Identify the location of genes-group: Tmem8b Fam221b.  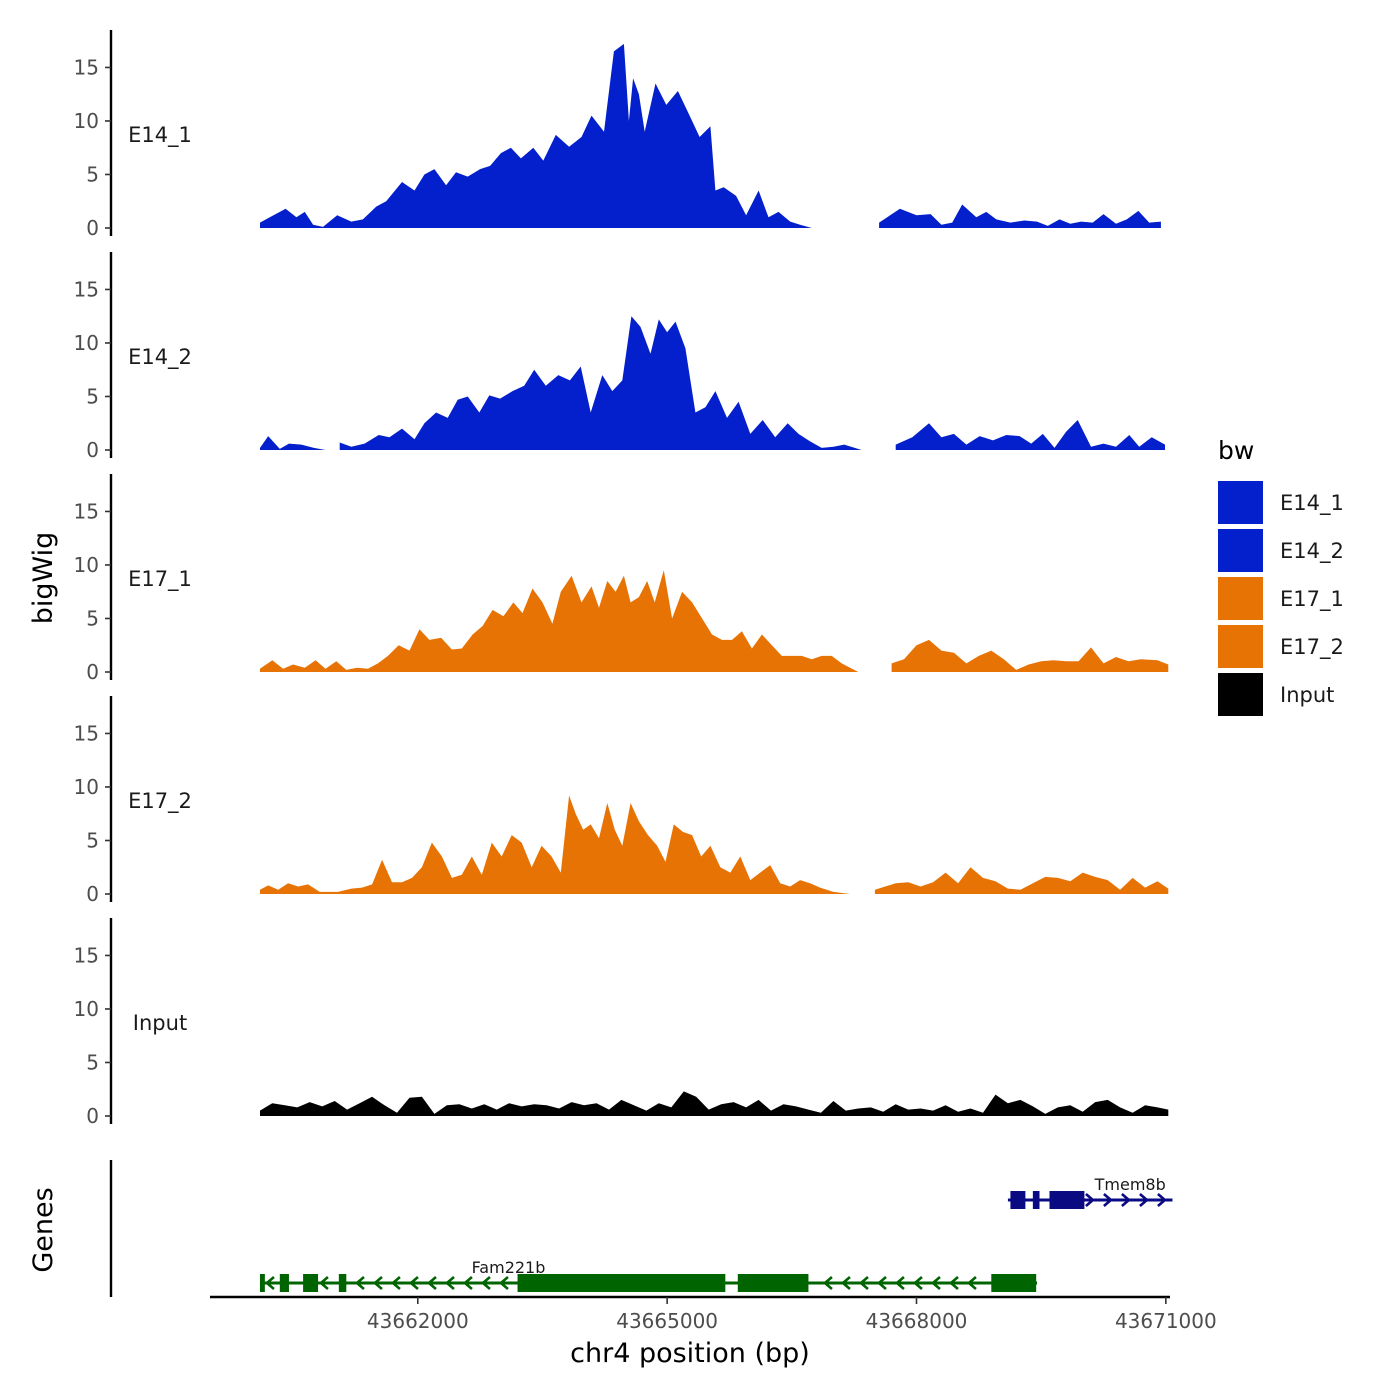
(641, 1228).